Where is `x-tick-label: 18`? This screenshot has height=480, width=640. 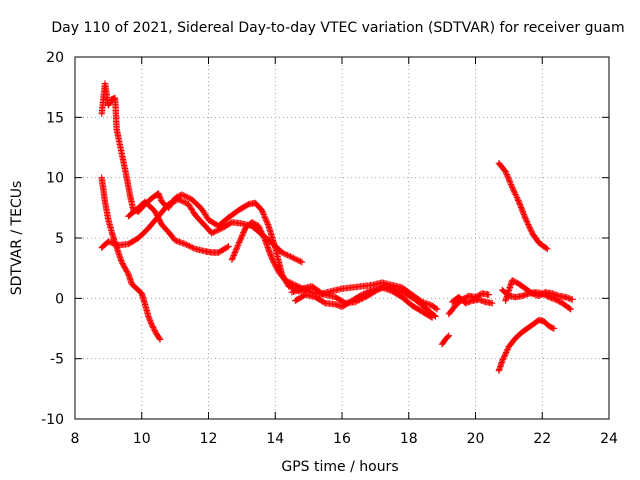 x-tick-label: 18 is located at coordinates (409, 439).